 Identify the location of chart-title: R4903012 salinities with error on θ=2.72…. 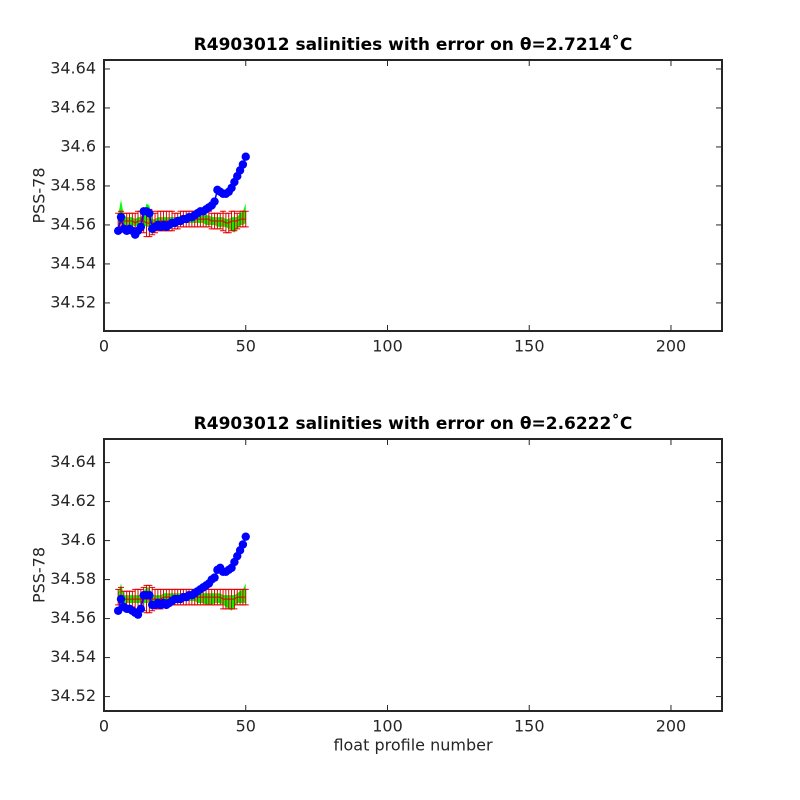
(413, 44).